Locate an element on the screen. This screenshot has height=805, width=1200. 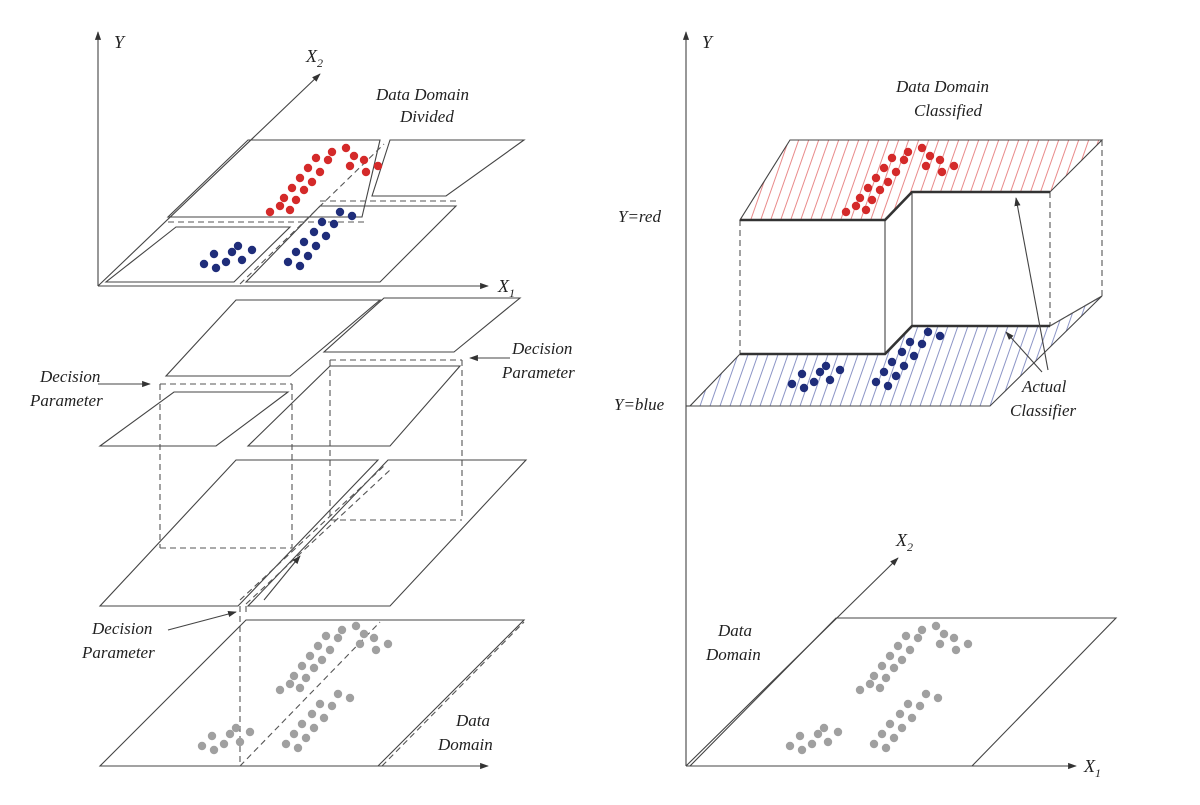
right-x2-axis-label: X2 is located at coordinates (904, 542).